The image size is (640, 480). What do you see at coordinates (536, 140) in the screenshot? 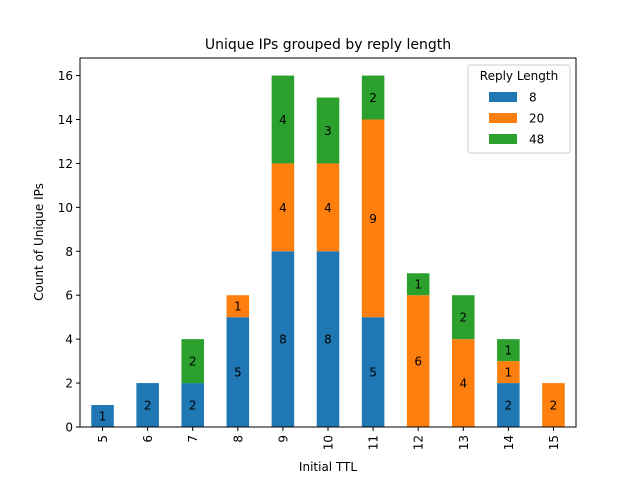
I see `legend-entry-label: 48` at bounding box center [536, 140].